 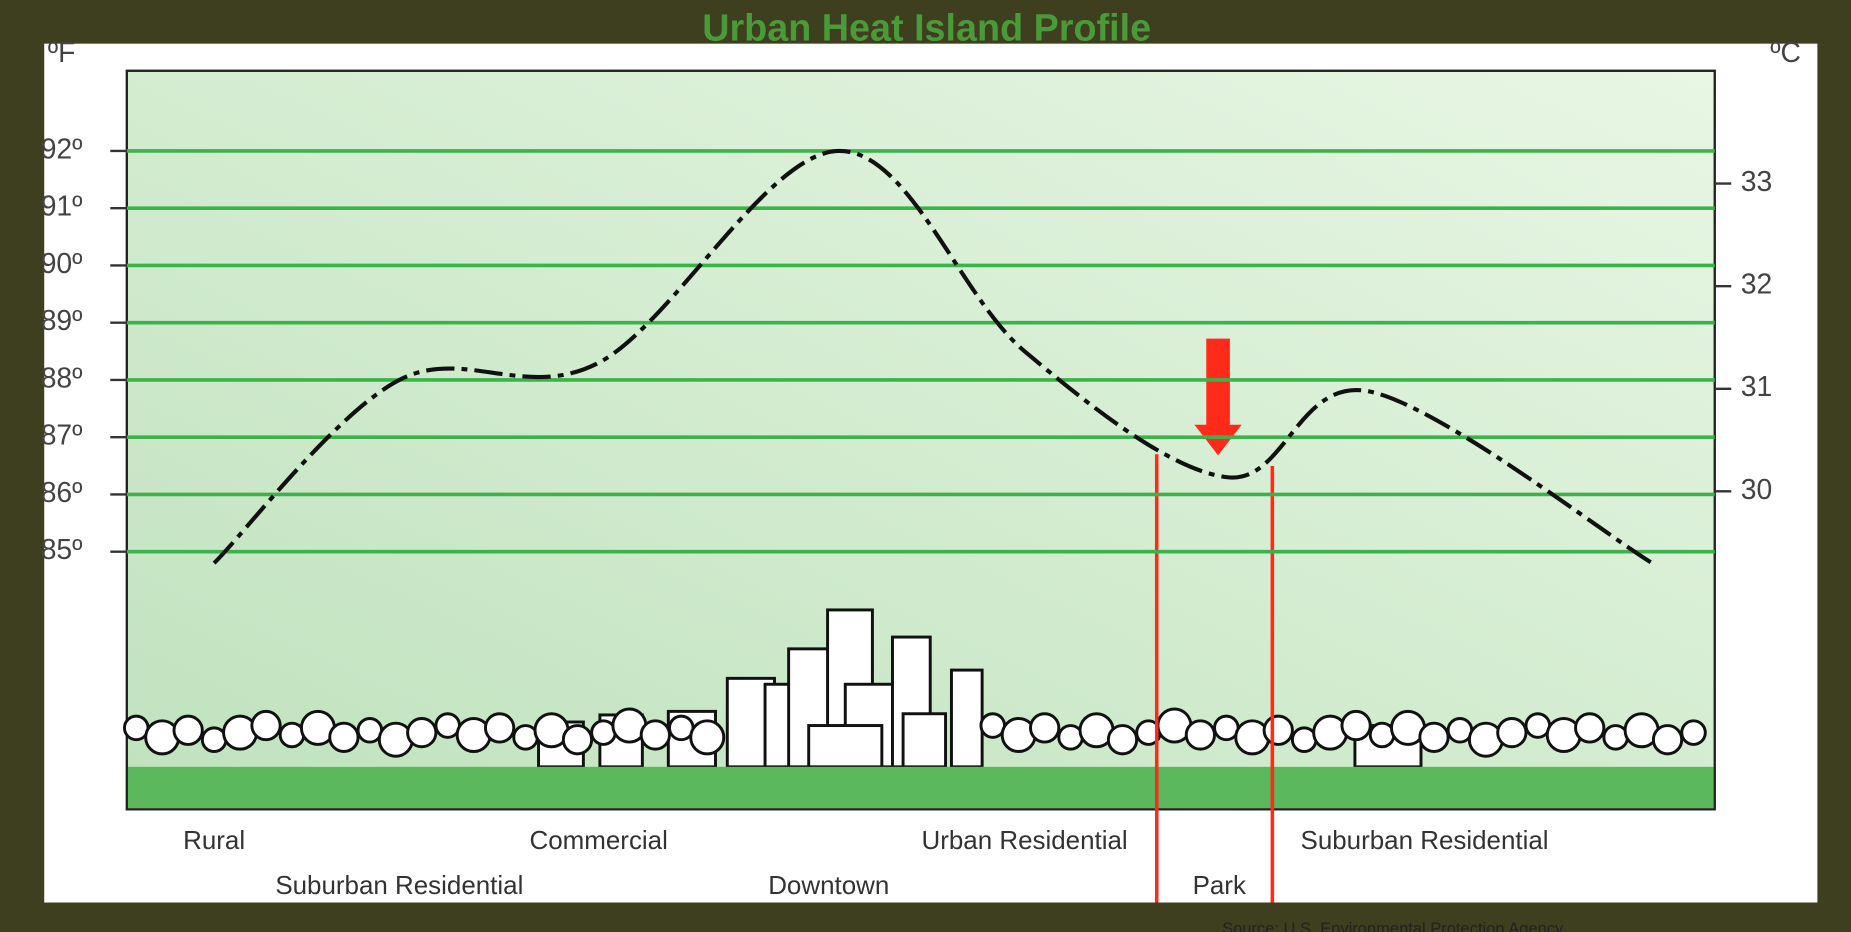 What do you see at coordinates (62, 320) in the screenshot?
I see `y-tick-label: 89º` at bounding box center [62, 320].